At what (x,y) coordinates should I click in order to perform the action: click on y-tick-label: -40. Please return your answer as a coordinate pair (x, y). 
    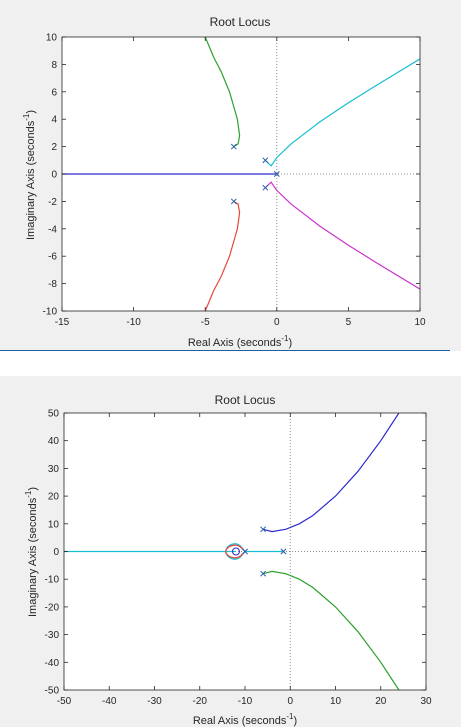
    Looking at the image, I should click on (52, 663).